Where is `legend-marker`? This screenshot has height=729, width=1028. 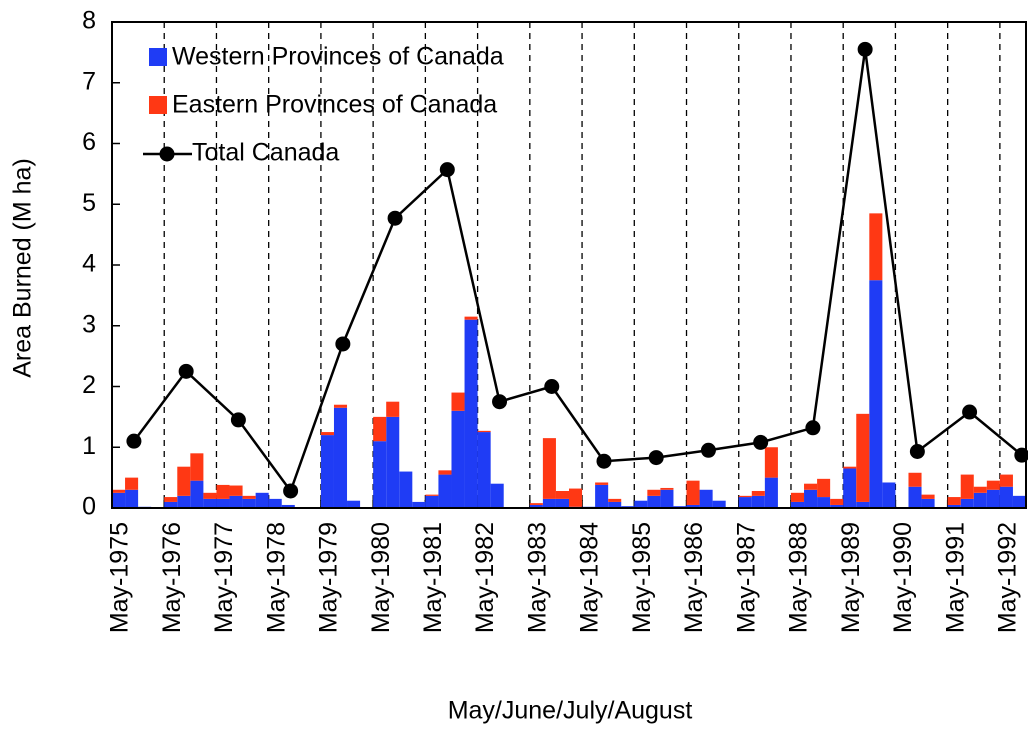 legend-marker is located at coordinates (167, 154).